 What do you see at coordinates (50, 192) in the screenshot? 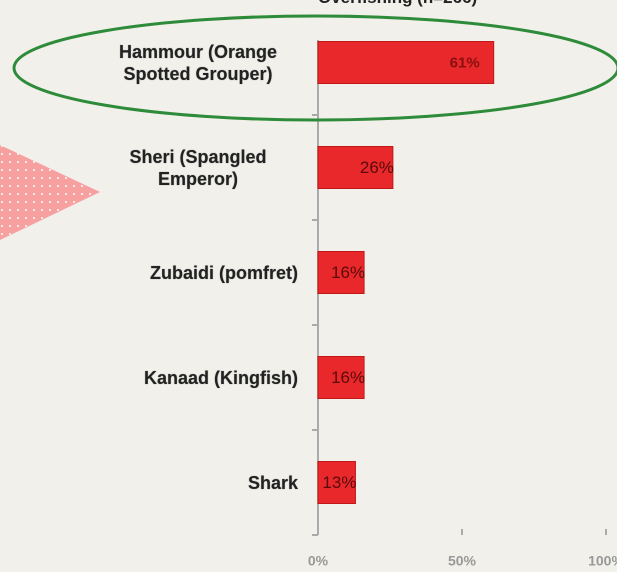
I see `pointer-texture` at bounding box center [50, 192].